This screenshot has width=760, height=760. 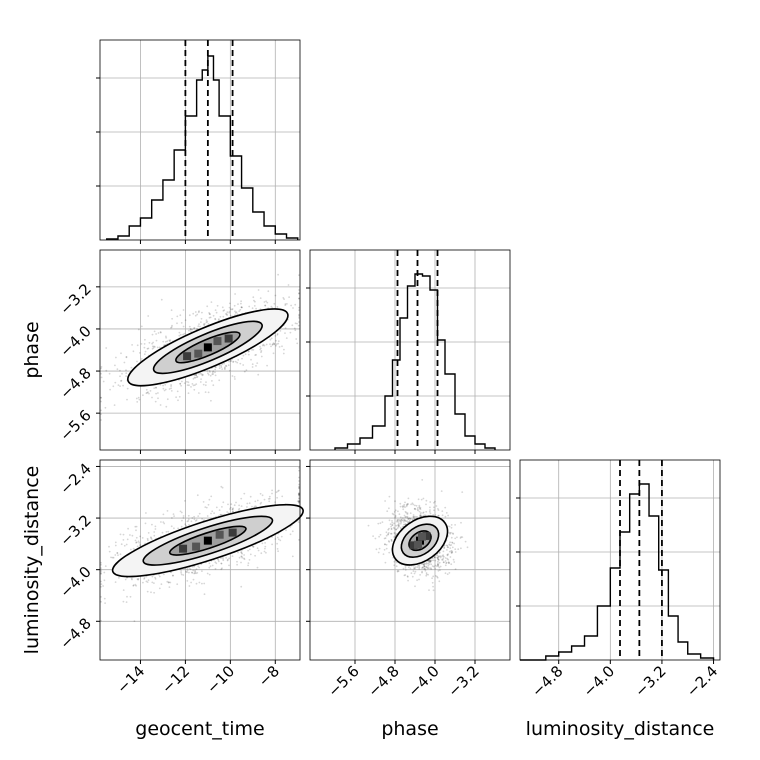 I want to click on y-tick-label: −3.2, so click(x=75, y=299).